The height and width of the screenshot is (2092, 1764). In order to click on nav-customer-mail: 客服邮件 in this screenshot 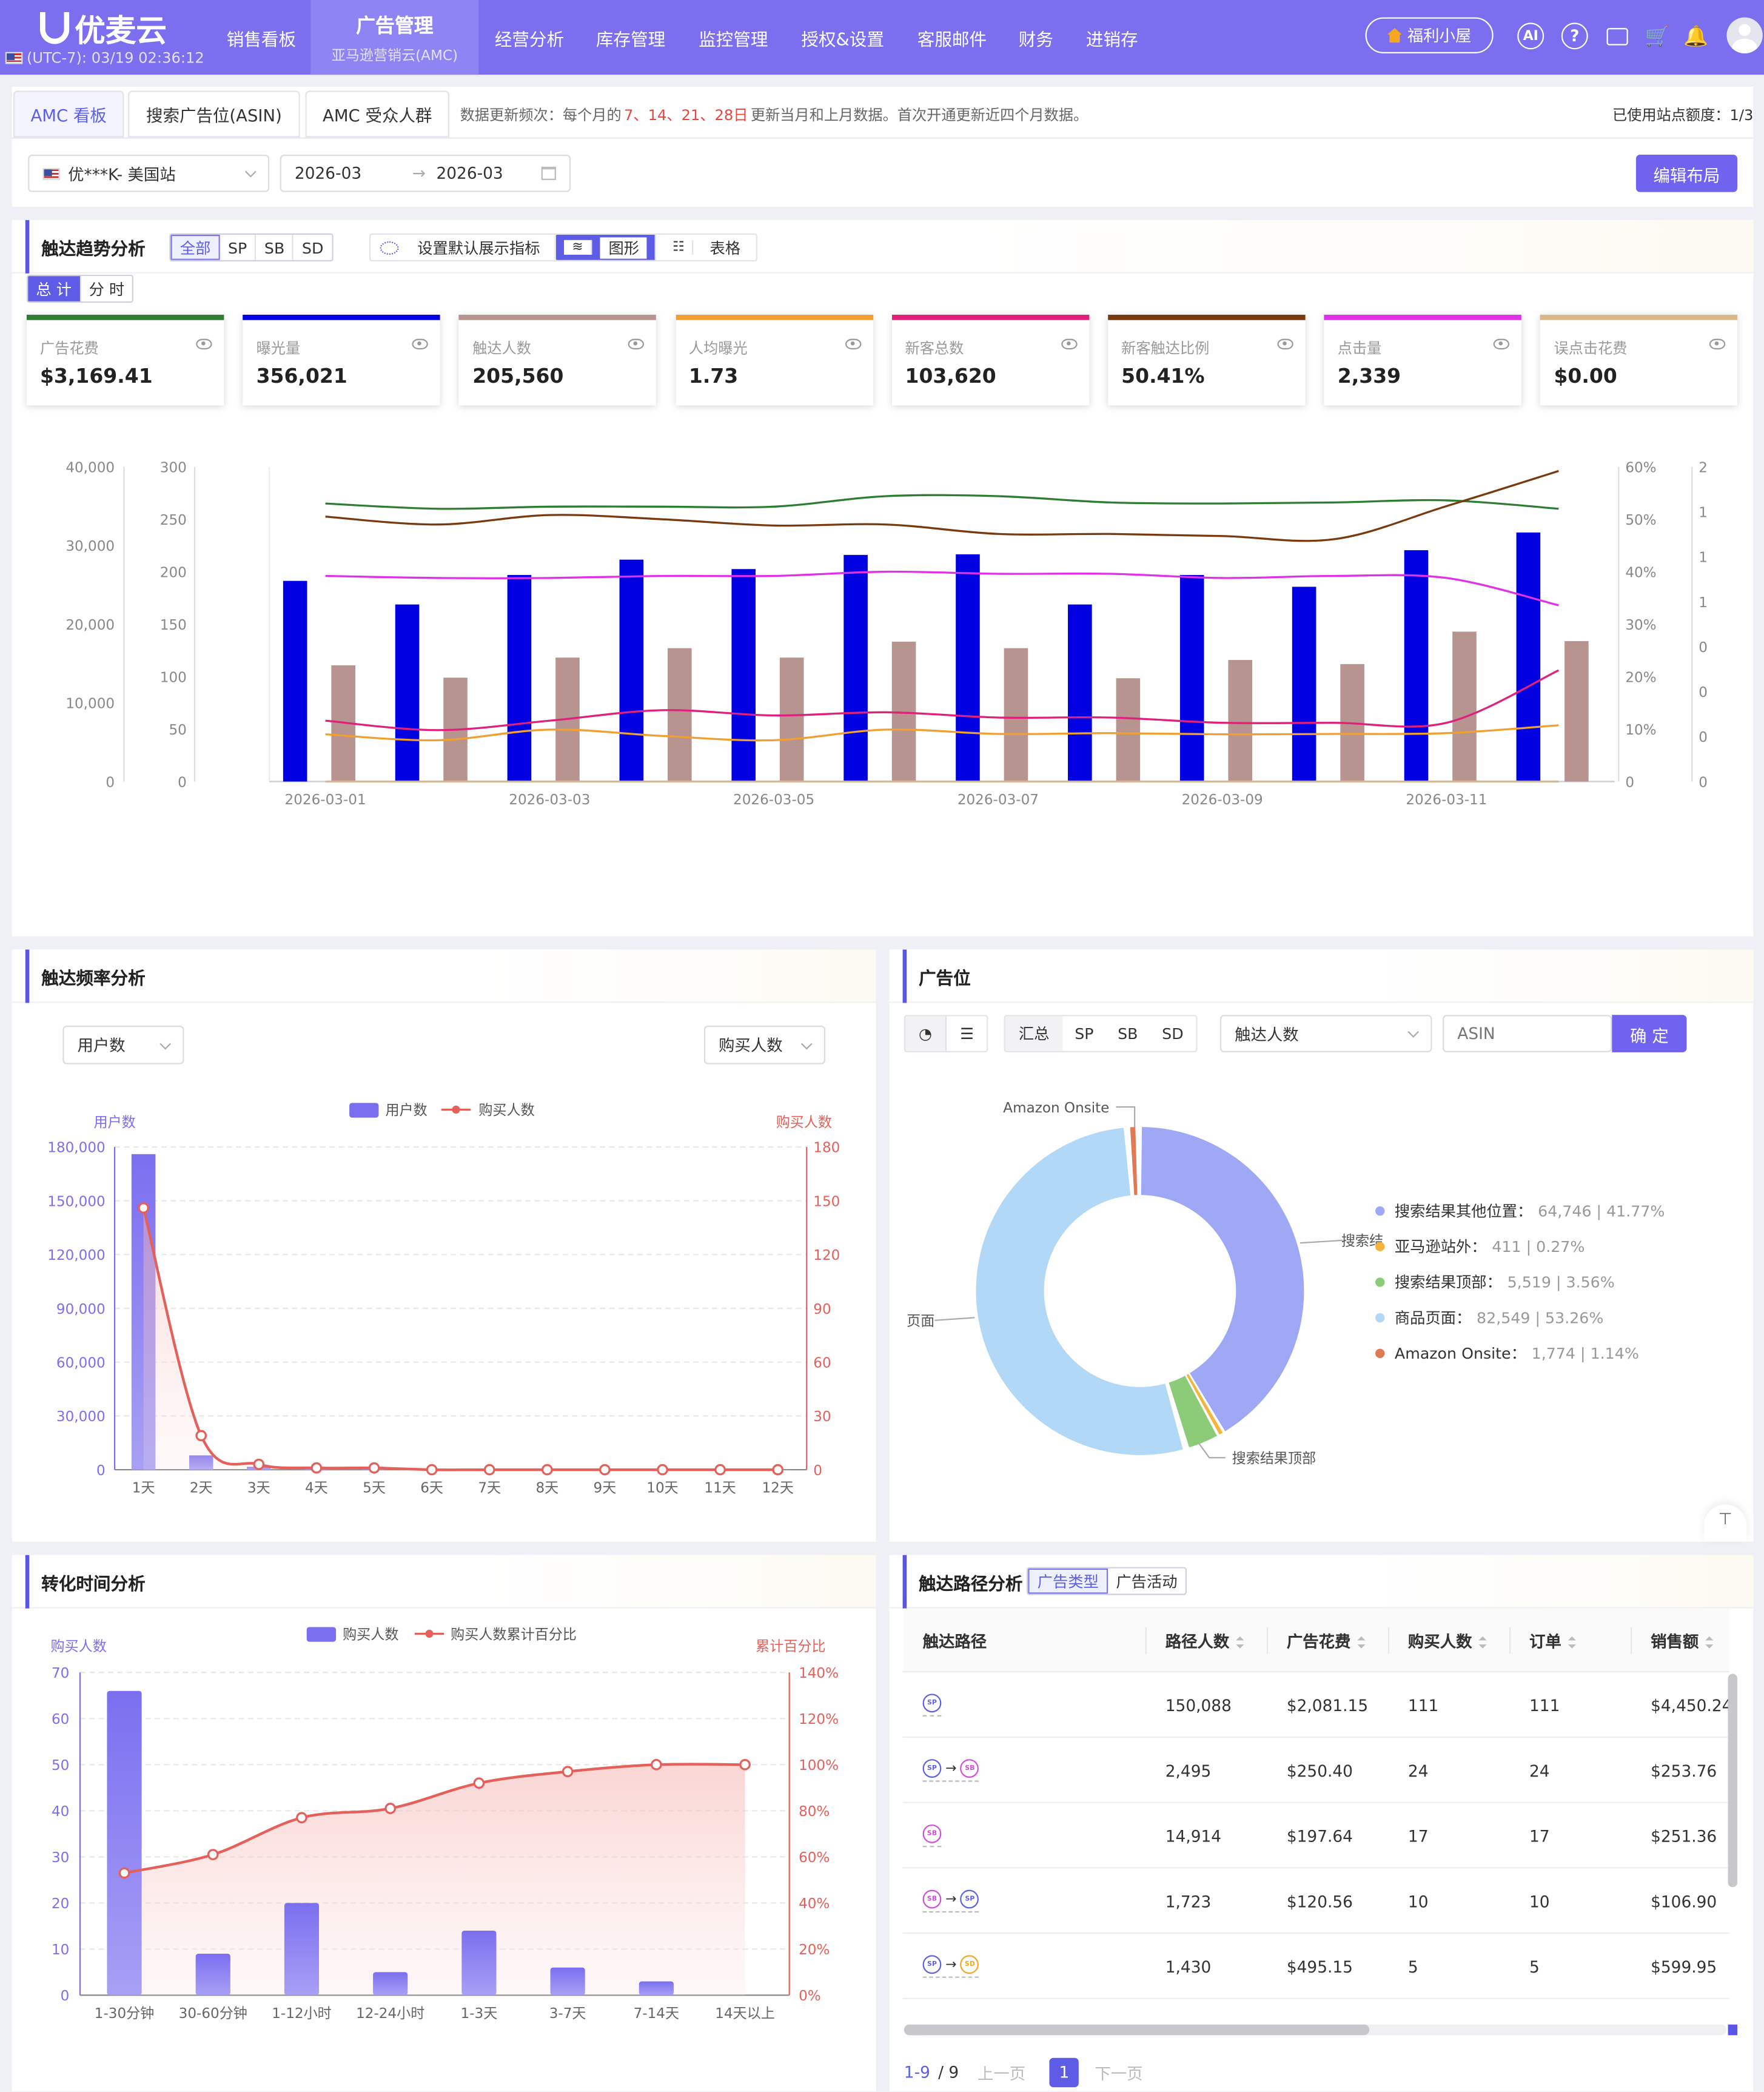, I will do `click(952, 40)`.